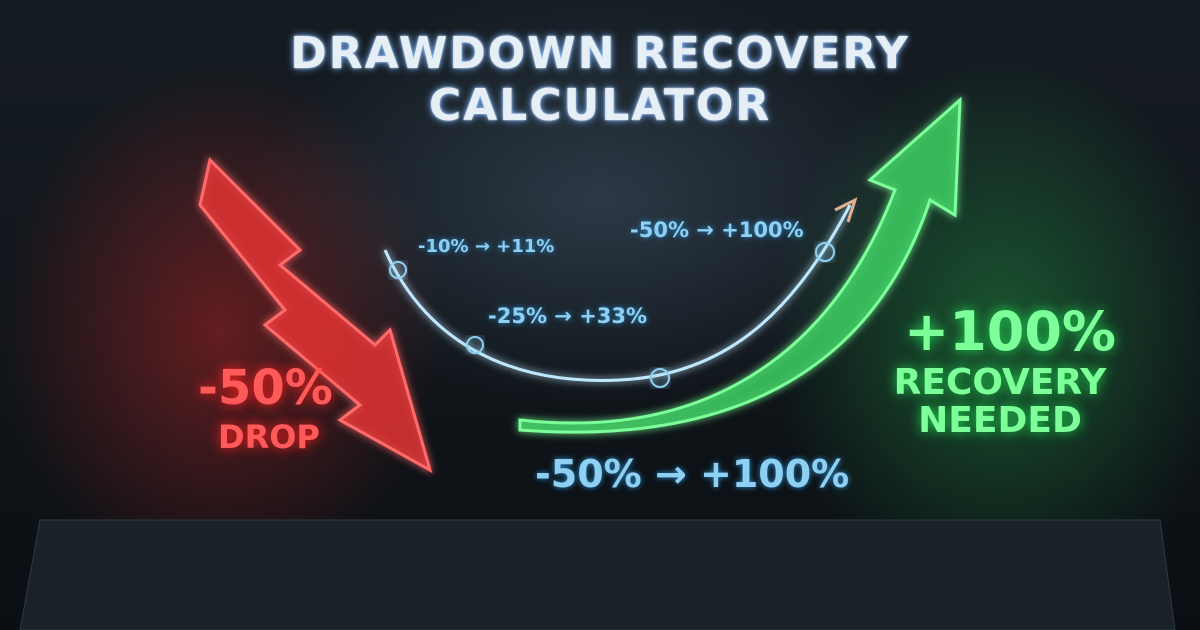 The height and width of the screenshot is (630, 1200). What do you see at coordinates (1010, 331) in the screenshot?
I see `recovery-value: +100%` at bounding box center [1010, 331].